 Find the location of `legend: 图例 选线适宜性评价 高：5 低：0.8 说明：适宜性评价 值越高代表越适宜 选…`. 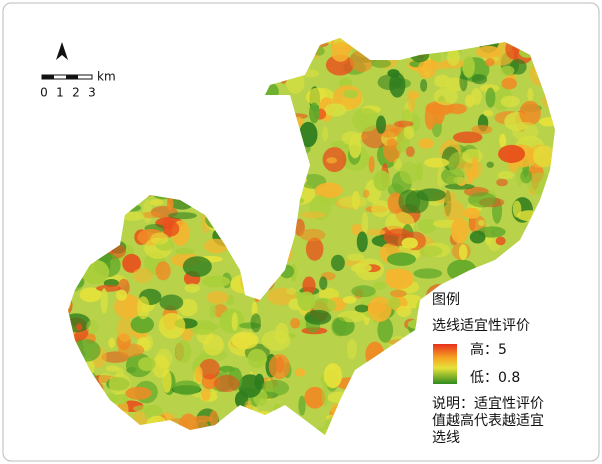

legend: 图例 选线适宜性评价 高：5 低：0.8 说明：适宜性评价 值越高代表越适宜 选… is located at coordinates (488, 369).